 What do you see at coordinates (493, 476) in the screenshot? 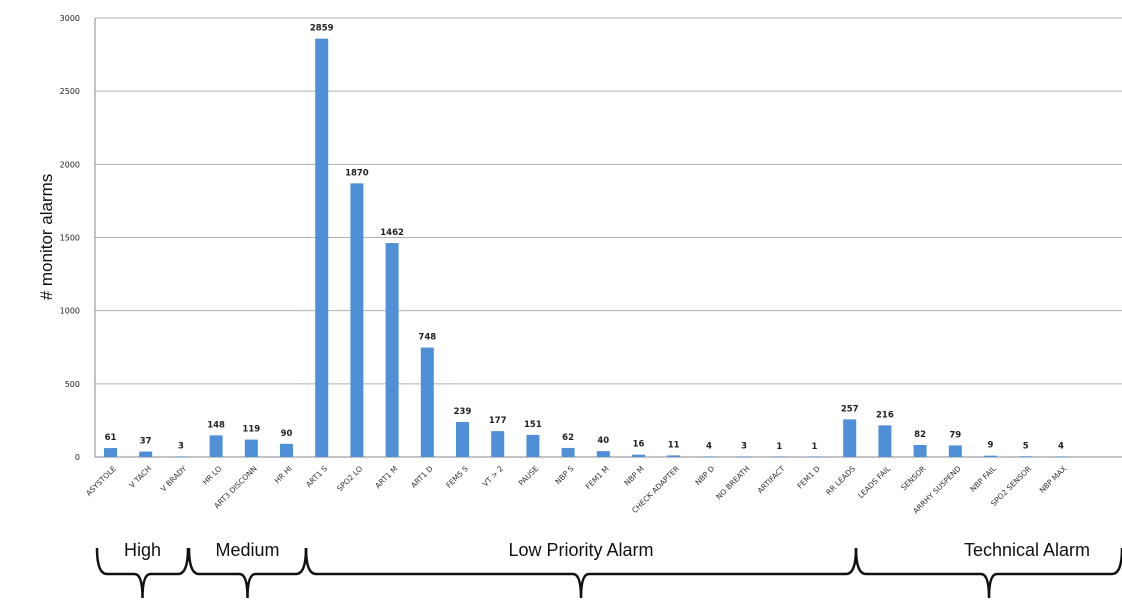
I see `category-label: VT > 2` at bounding box center [493, 476].